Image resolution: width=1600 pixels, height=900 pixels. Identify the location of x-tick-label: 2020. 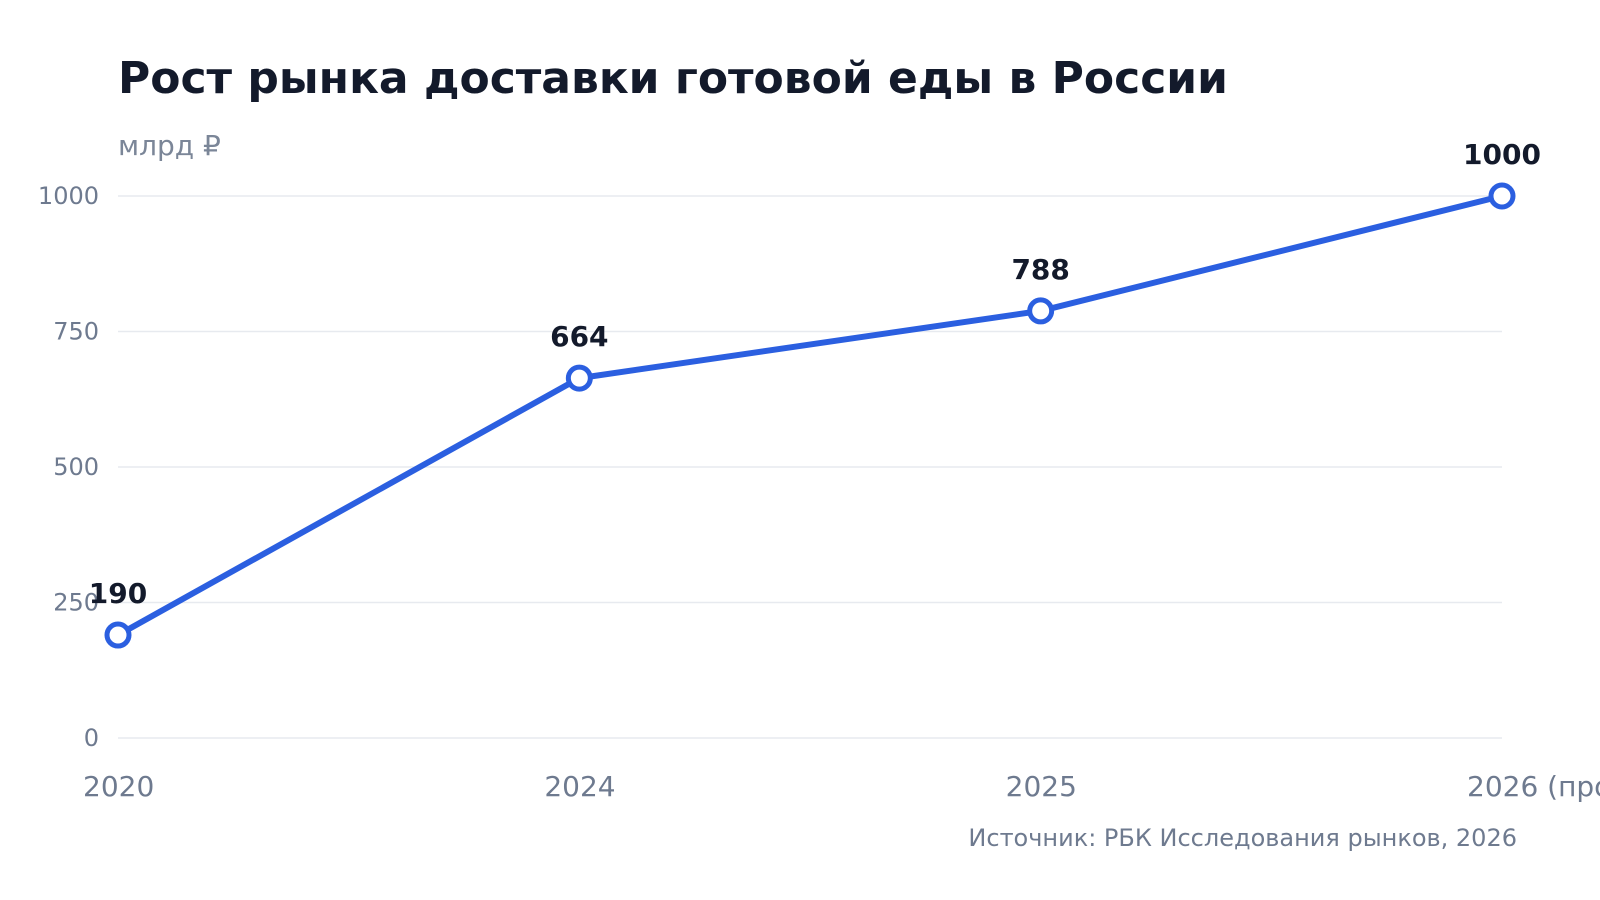
(118, 786).